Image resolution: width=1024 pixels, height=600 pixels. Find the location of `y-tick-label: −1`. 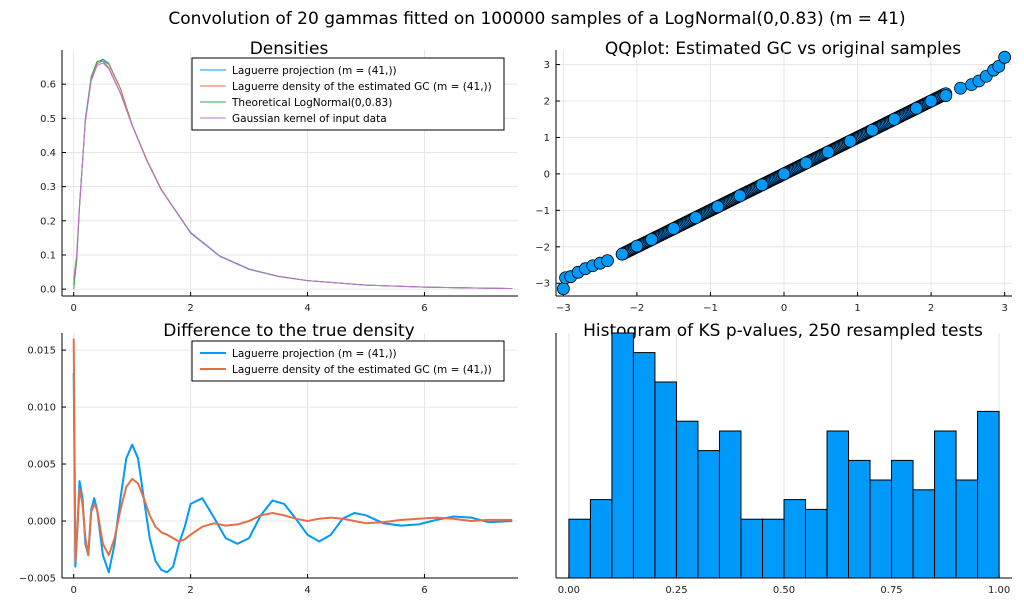

y-tick-label: −1 is located at coordinates (542, 211).